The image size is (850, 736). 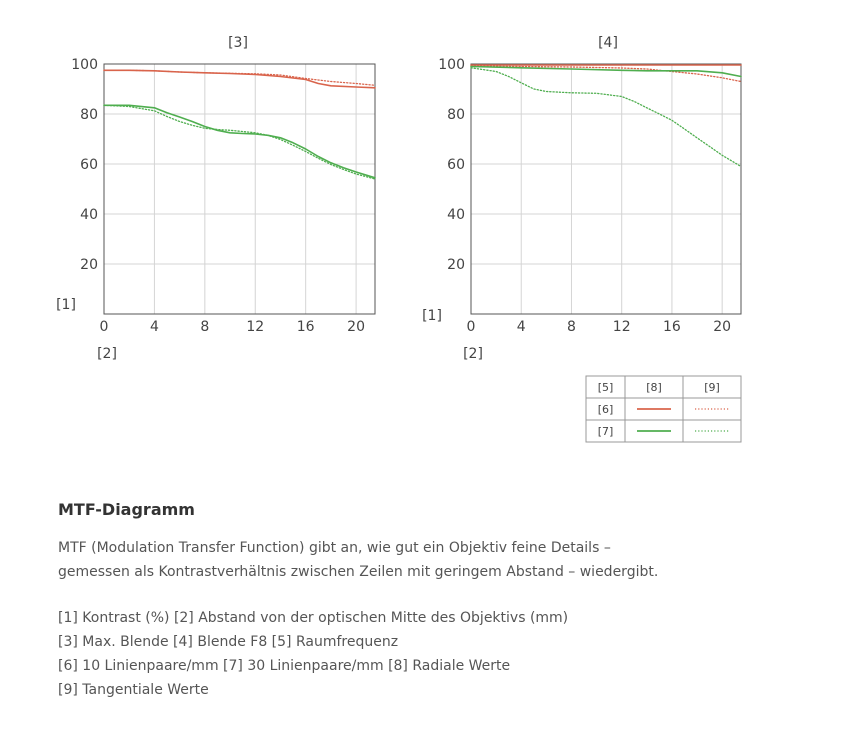 I want to click on legend-frame, so click(x=663, y=409).